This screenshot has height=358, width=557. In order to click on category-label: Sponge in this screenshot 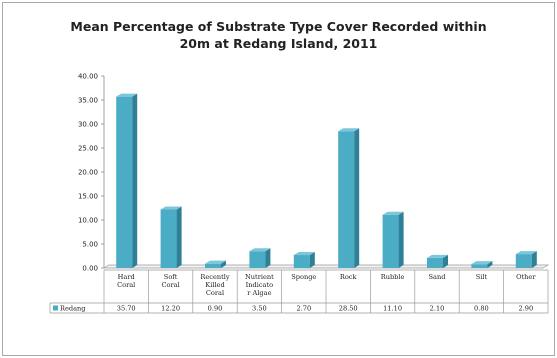, I will do `click(303, 277)`.